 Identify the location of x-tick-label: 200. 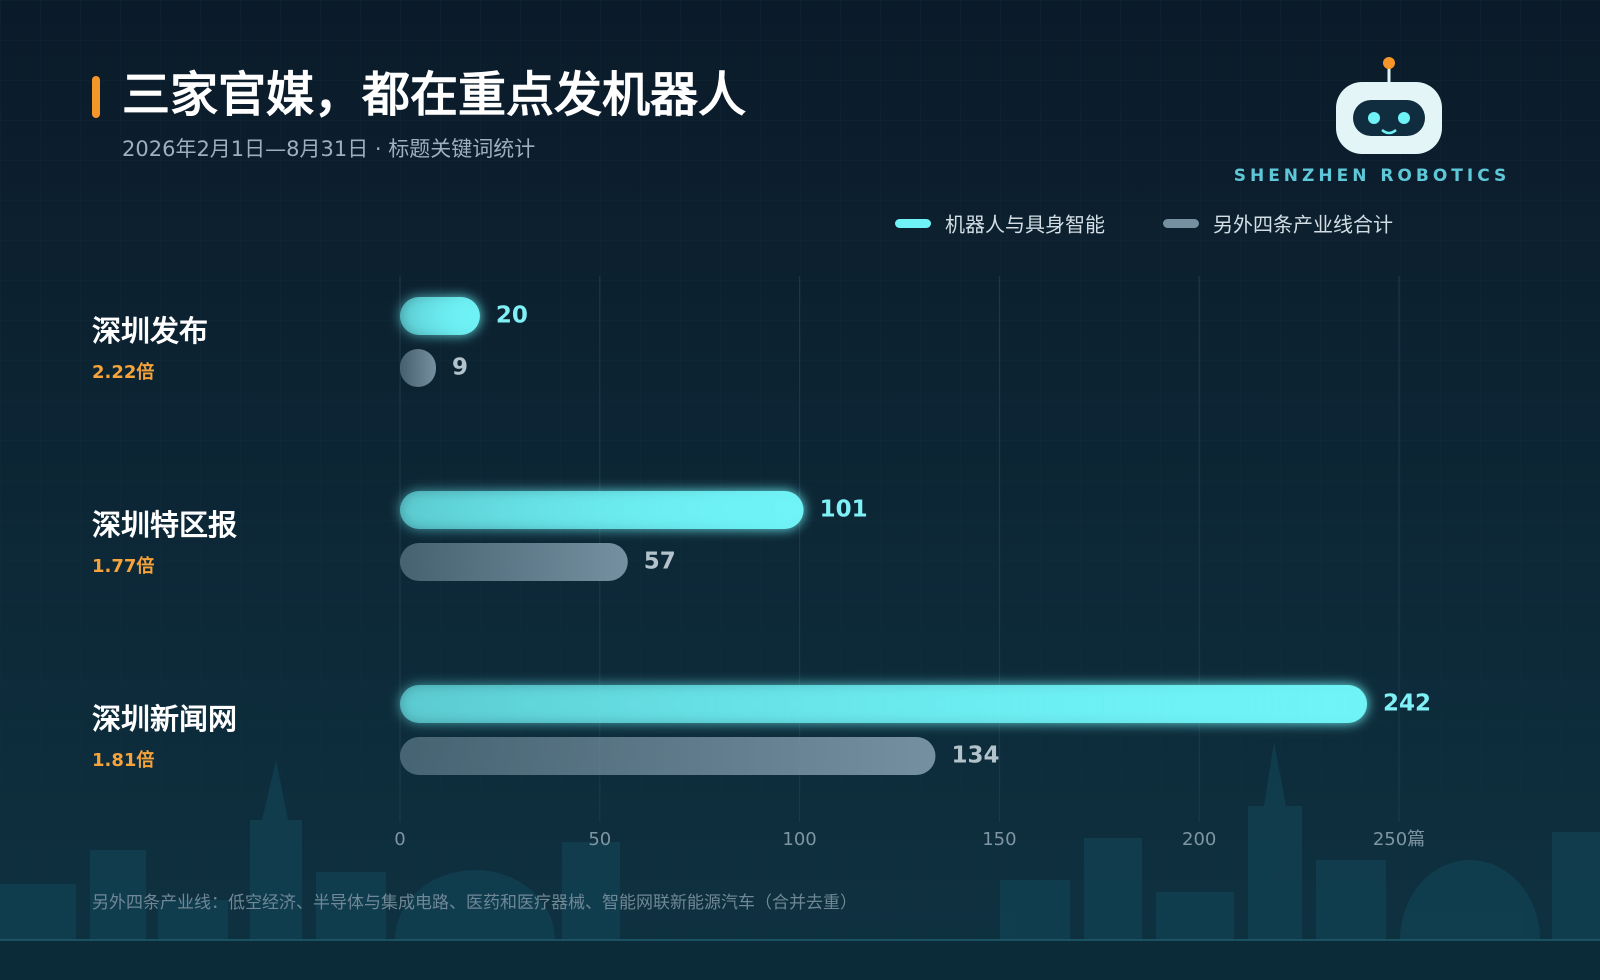
(1199, 839).